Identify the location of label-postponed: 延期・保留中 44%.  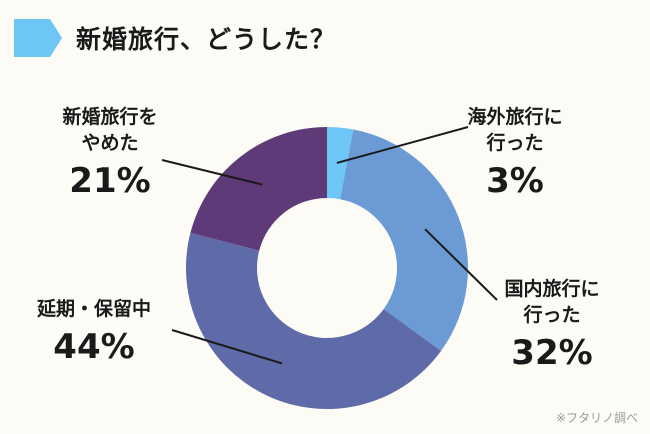
(94, 332).